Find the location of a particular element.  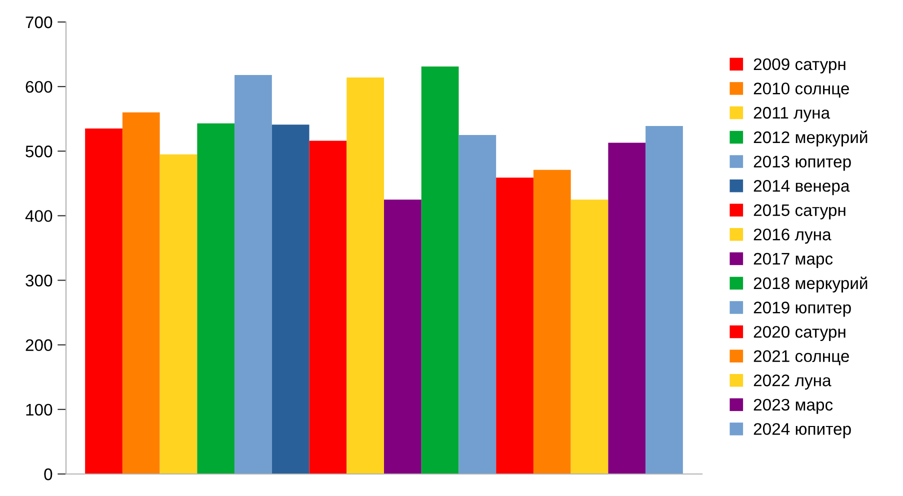

legend-label: 2011 луна is located at coordinates (792, 114).